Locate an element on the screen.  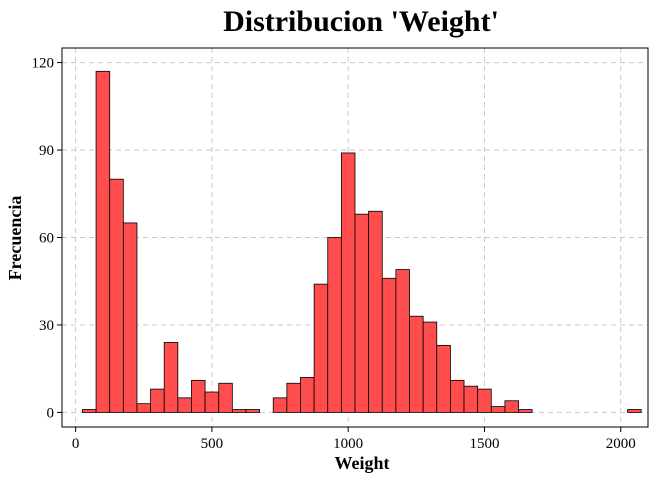
y-tick-label: 60 is located at coordinates (46, 239).